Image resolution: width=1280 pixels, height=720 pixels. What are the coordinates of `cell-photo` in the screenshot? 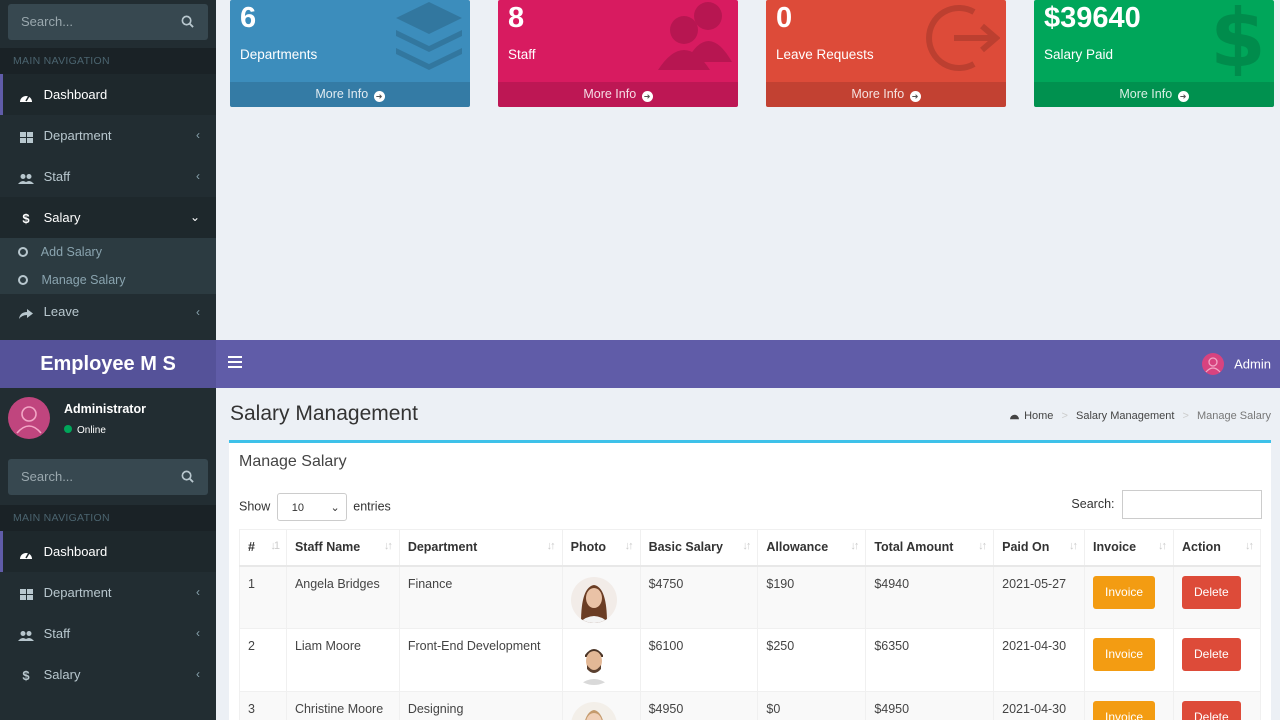 It's located at (601, 660).